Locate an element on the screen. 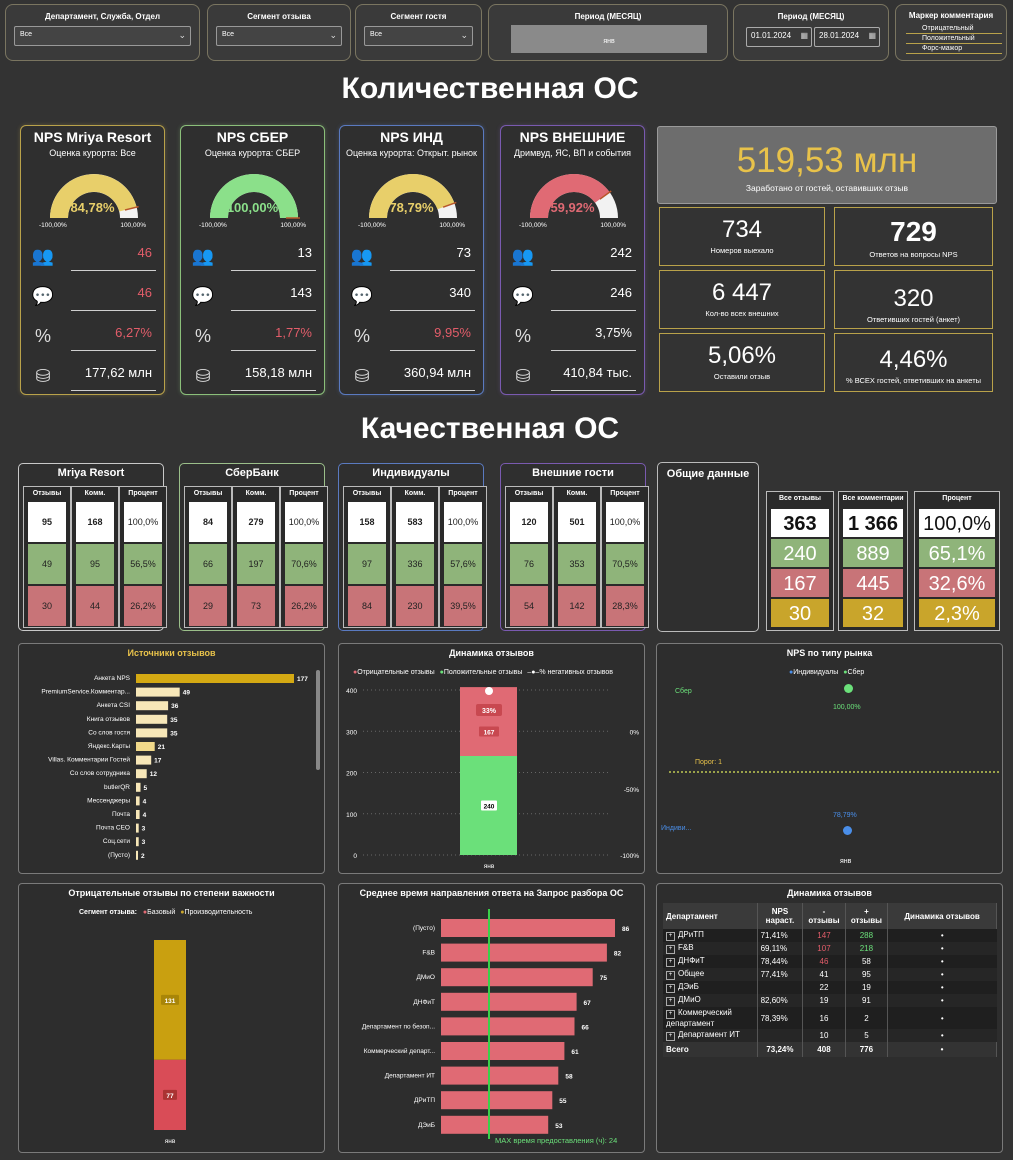  response-label: ДЭиБ is located at coordinates (426, 1125).